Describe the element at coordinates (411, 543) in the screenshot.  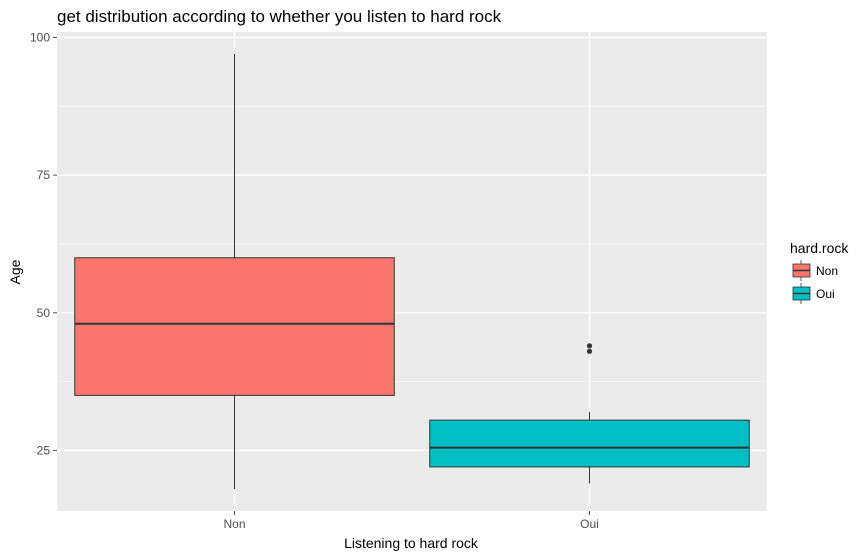
I see `x-axis-title: Listening to hard rock` at that location.